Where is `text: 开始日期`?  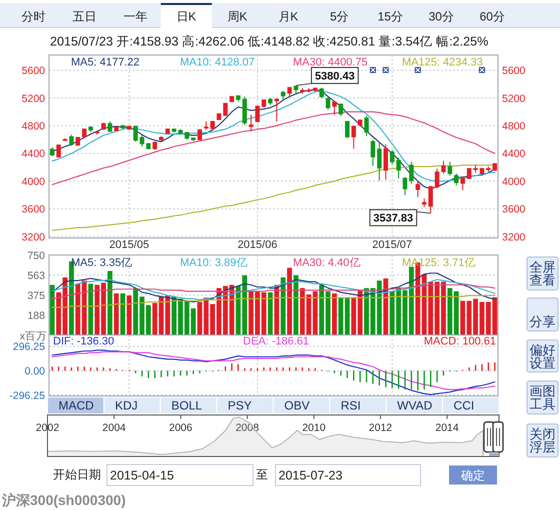
text: 开始日期 is located at coordinates (77, 475).